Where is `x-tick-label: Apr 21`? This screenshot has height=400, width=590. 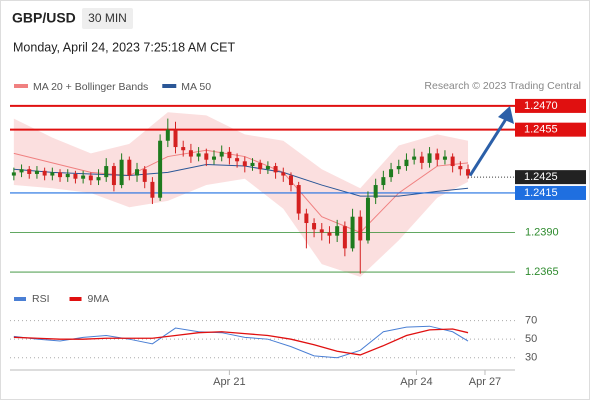 x-tick-label: Apr 21 is located at coordinates (229, 382).